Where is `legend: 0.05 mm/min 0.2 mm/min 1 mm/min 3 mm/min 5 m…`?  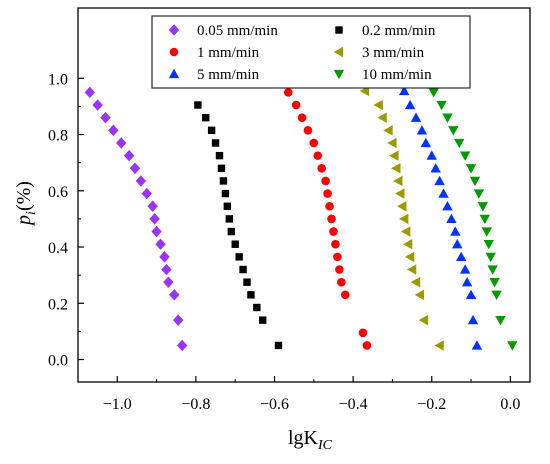 legend: 0.05 mm/min 0.2 mm/min 1 mm/min 3 mm/min 5 m… is located at coordinates (311, 52).